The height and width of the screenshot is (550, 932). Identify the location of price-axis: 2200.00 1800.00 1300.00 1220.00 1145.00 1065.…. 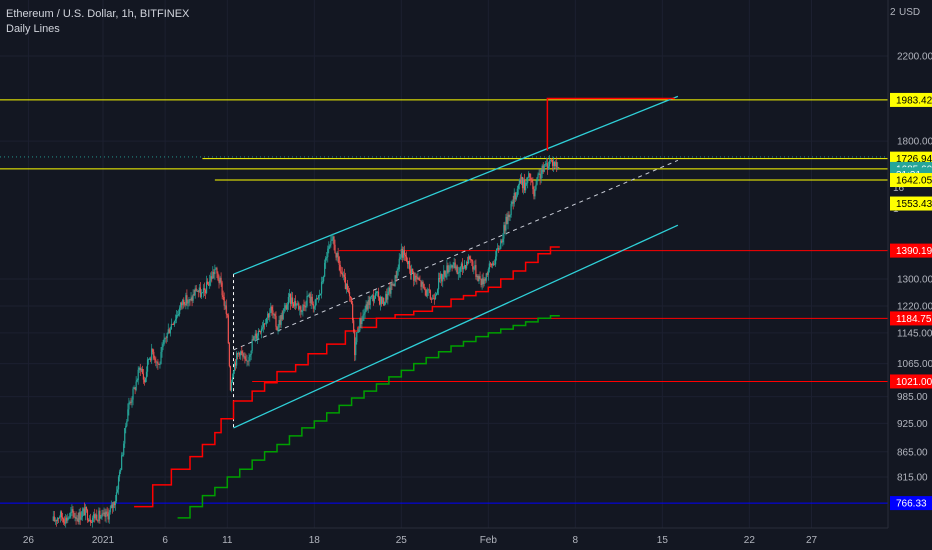
(912, 268).